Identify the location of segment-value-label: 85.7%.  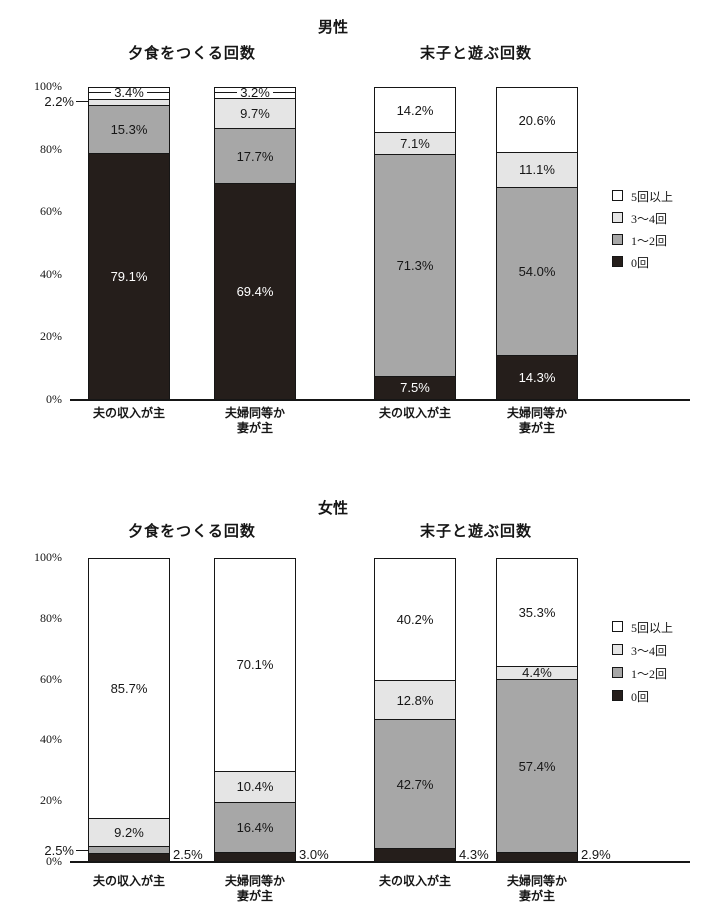
(129, 688).